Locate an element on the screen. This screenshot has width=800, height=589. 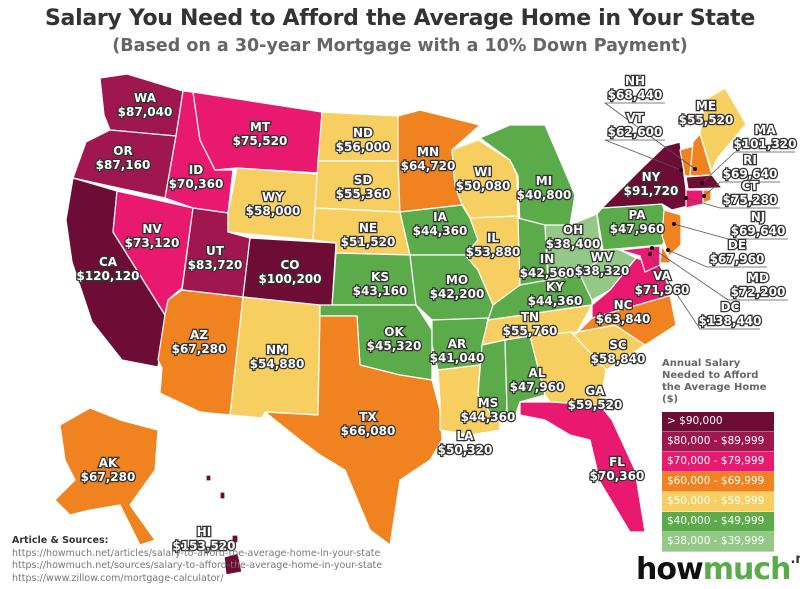
state-abbr-co: CO is located at coordinates (289, 265).